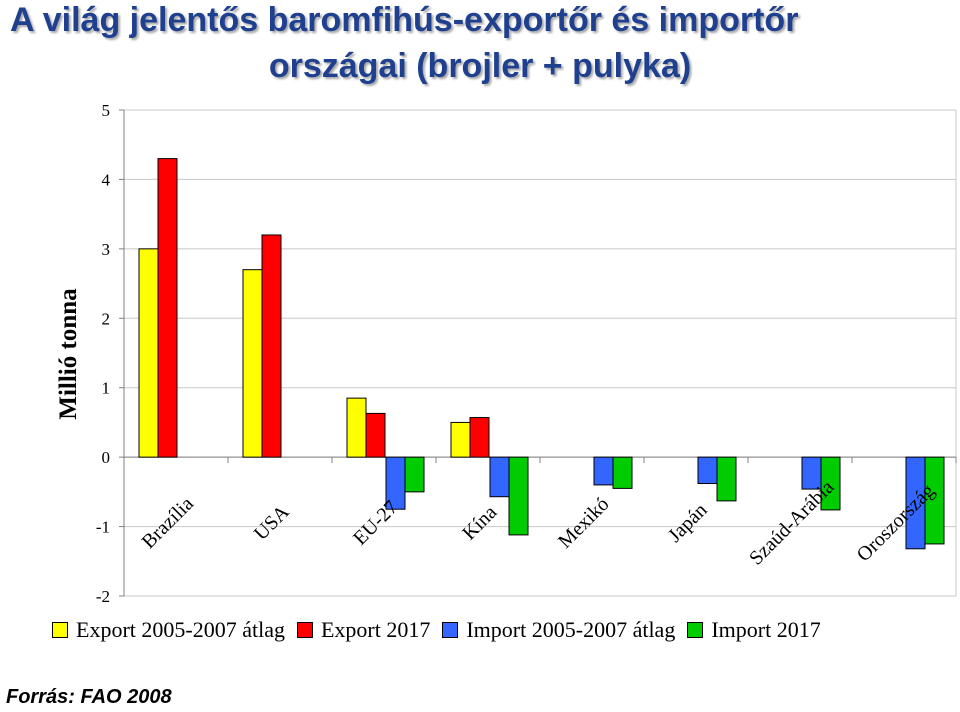 This screenshot has height=712, width=960. I want to click on category-label: Japán, so click(688, 523).